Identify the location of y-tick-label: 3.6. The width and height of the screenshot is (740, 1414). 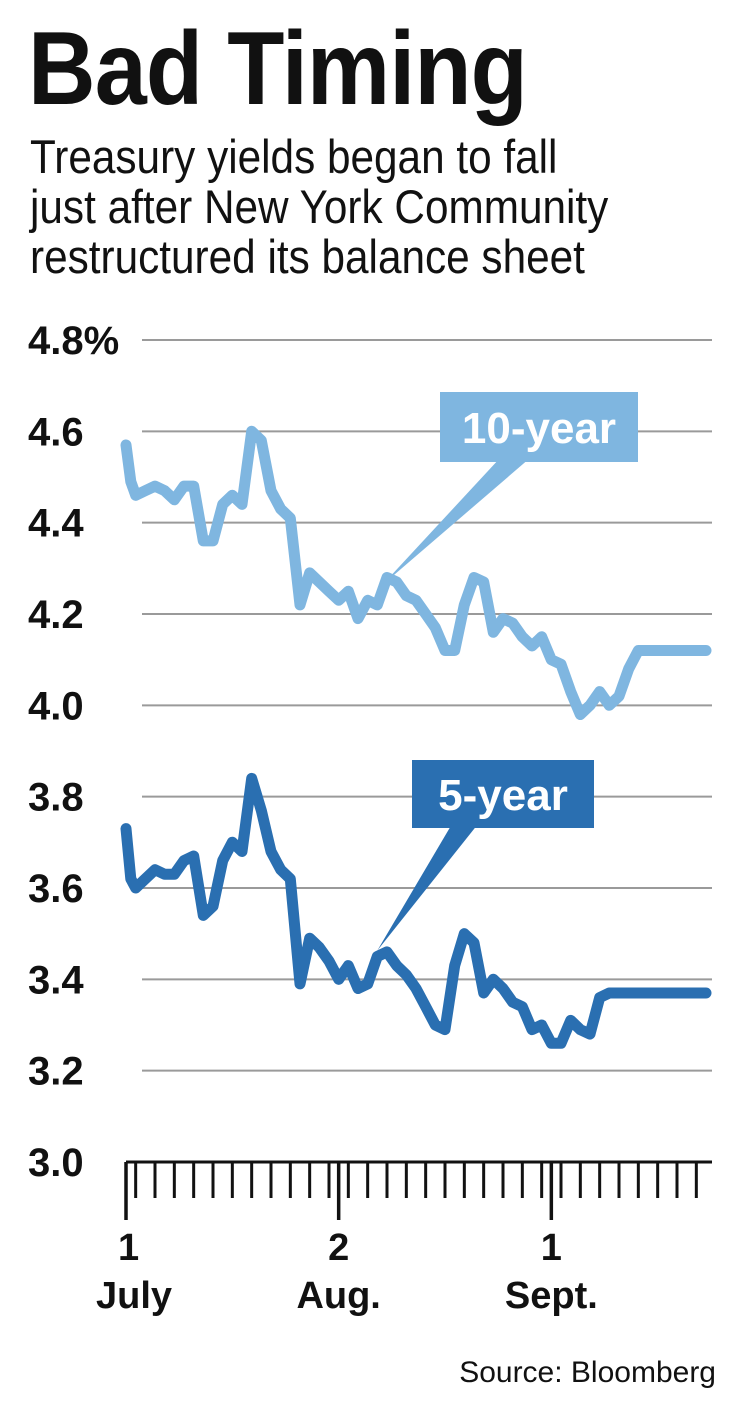
(56, 889).